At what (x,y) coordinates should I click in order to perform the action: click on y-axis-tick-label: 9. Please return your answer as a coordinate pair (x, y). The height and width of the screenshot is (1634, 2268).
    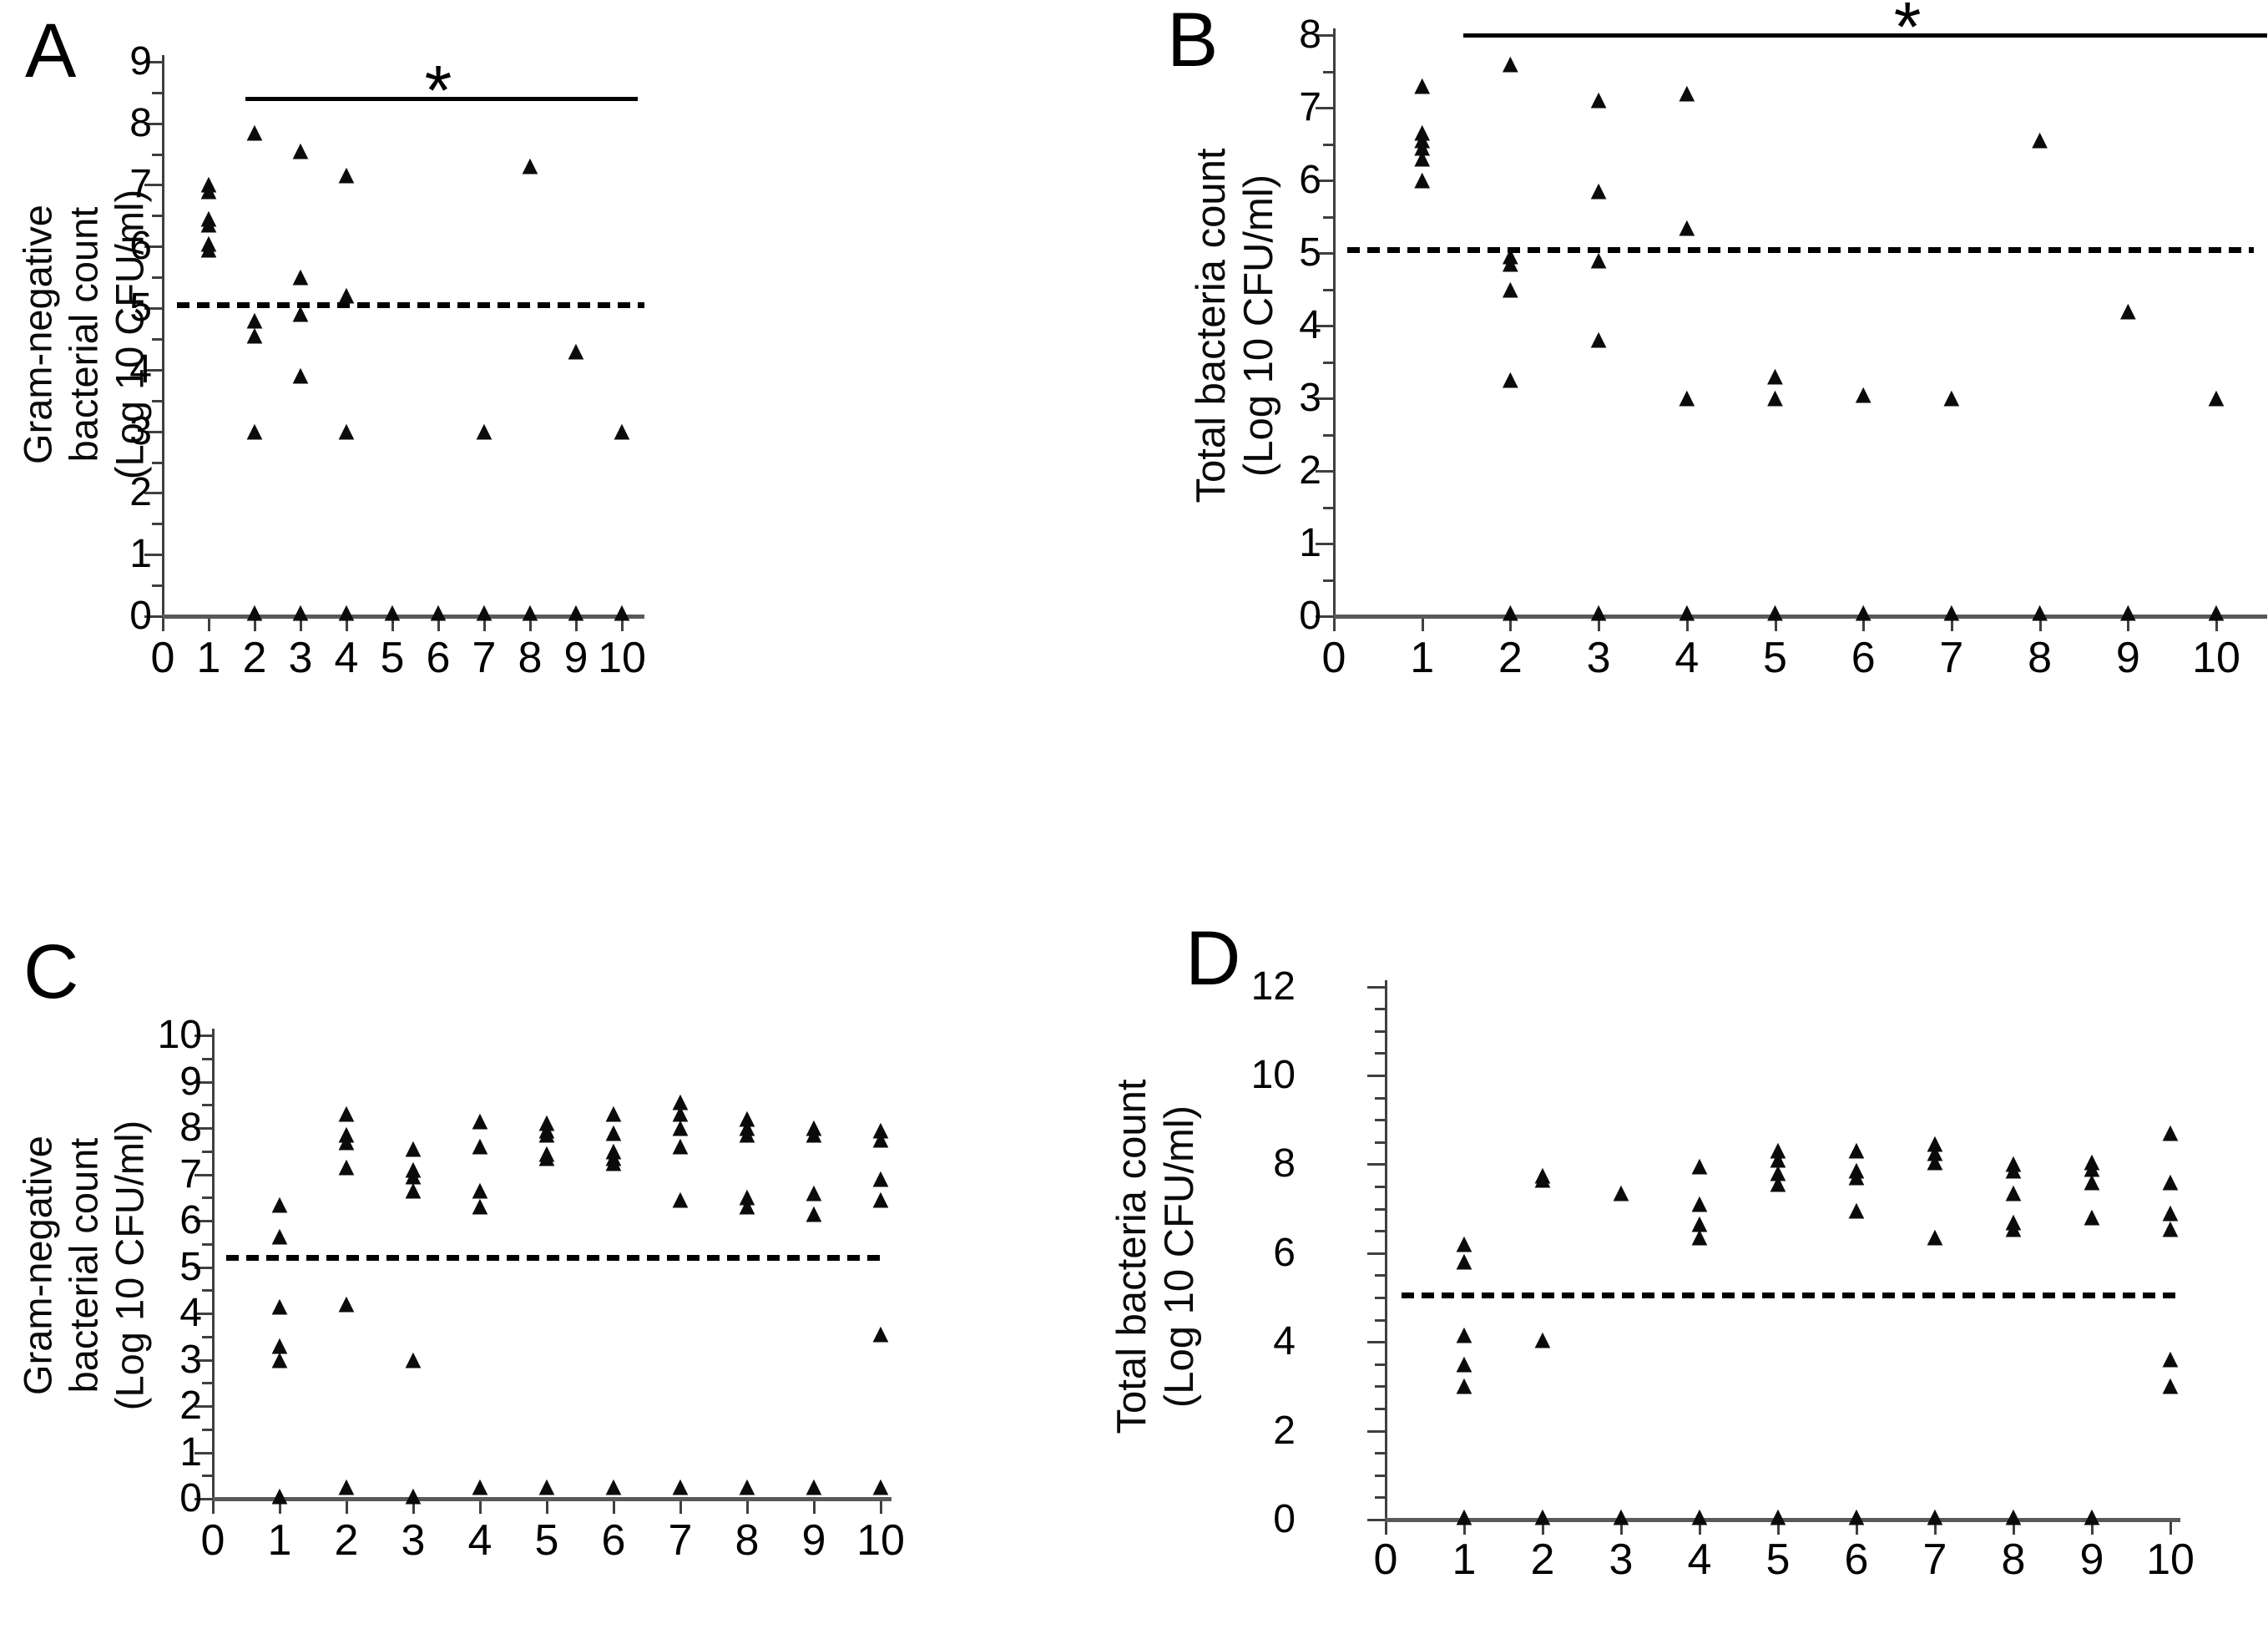
    Looking at the image, I should click on (140, 60).